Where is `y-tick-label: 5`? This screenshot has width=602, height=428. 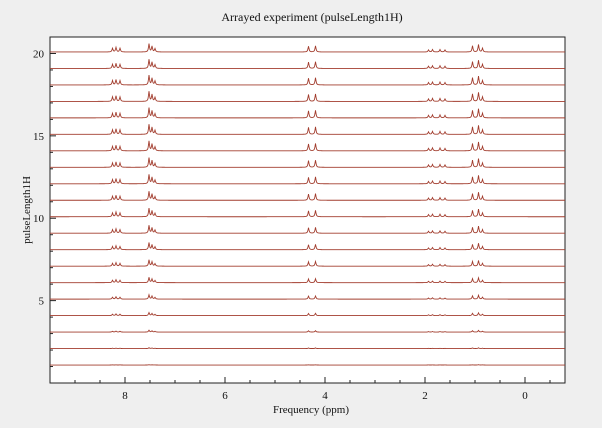
y-tick-label: 5 is located at coordinates (42, 302).